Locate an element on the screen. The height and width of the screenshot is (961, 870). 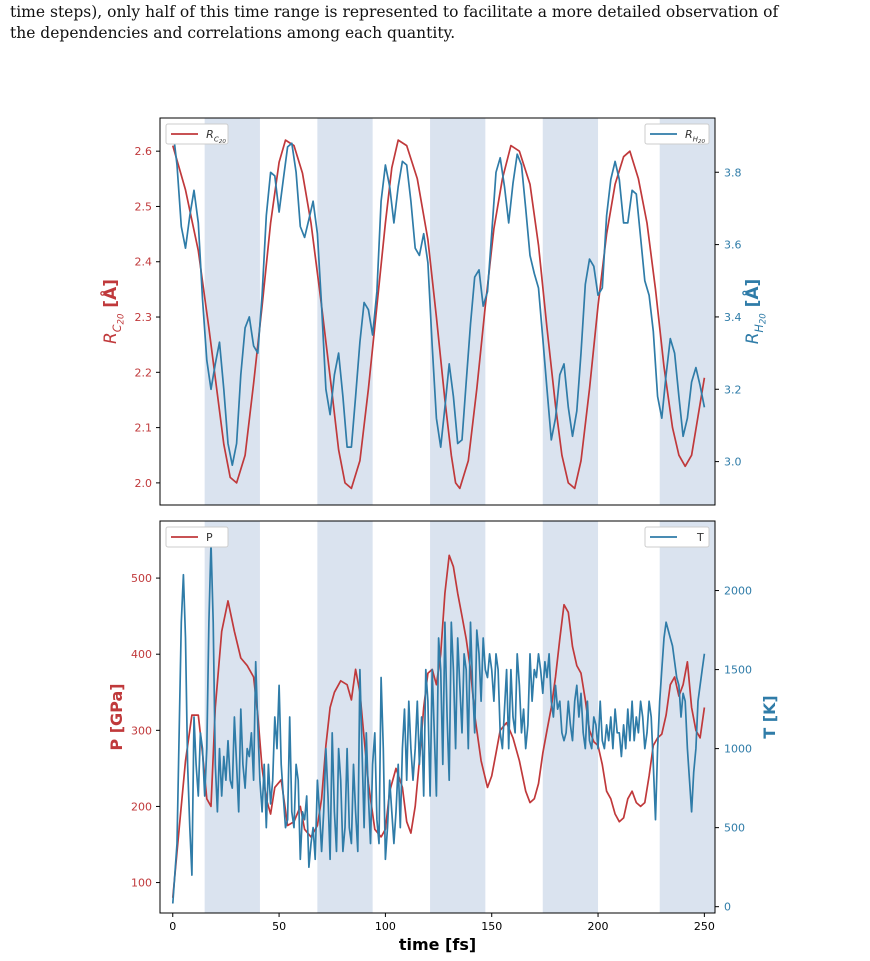
left-tick-label: 100 is located at coordinates (141, 883).